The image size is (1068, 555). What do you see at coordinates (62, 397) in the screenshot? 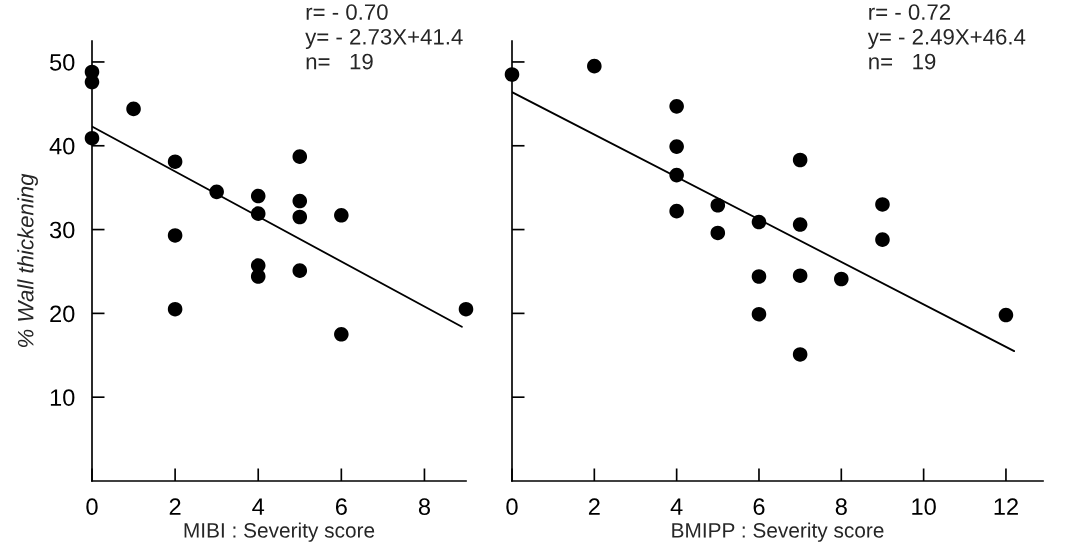
I see `y-tick-label: 10` at bounding box center [62, 397].